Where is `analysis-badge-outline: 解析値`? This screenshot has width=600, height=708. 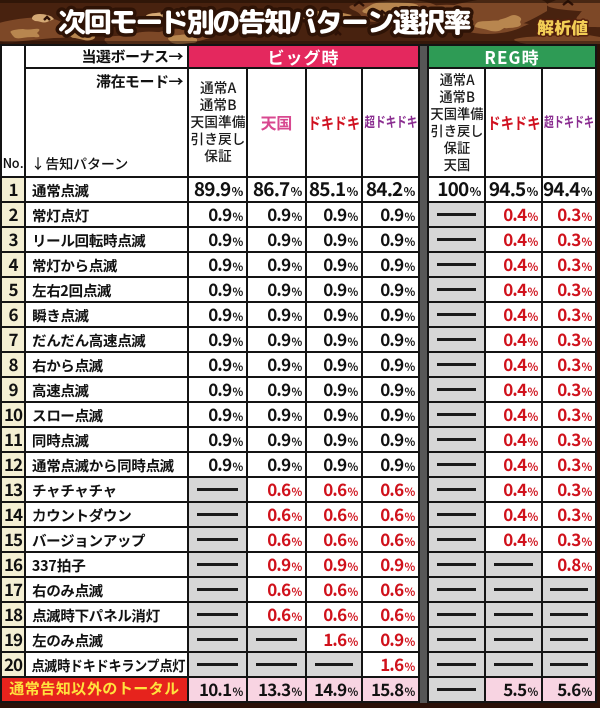
analysis-badge-outline: 解析値 is located at coordinates (563, 28).